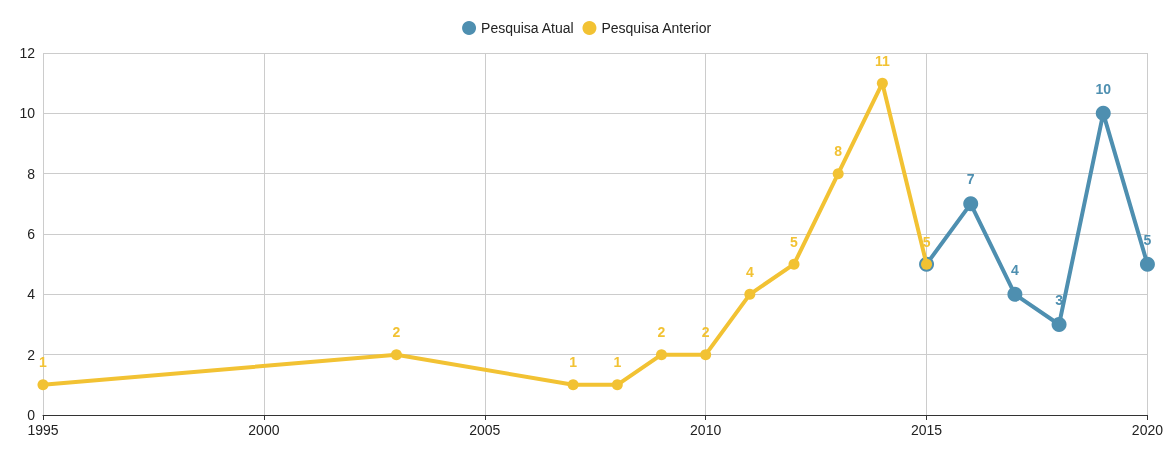 This screenshot has width=1174, height=451. What do you see at coordinates (970, 179) in the screenshot?
I see `data-label: 7` at bounding box center [970, 179].